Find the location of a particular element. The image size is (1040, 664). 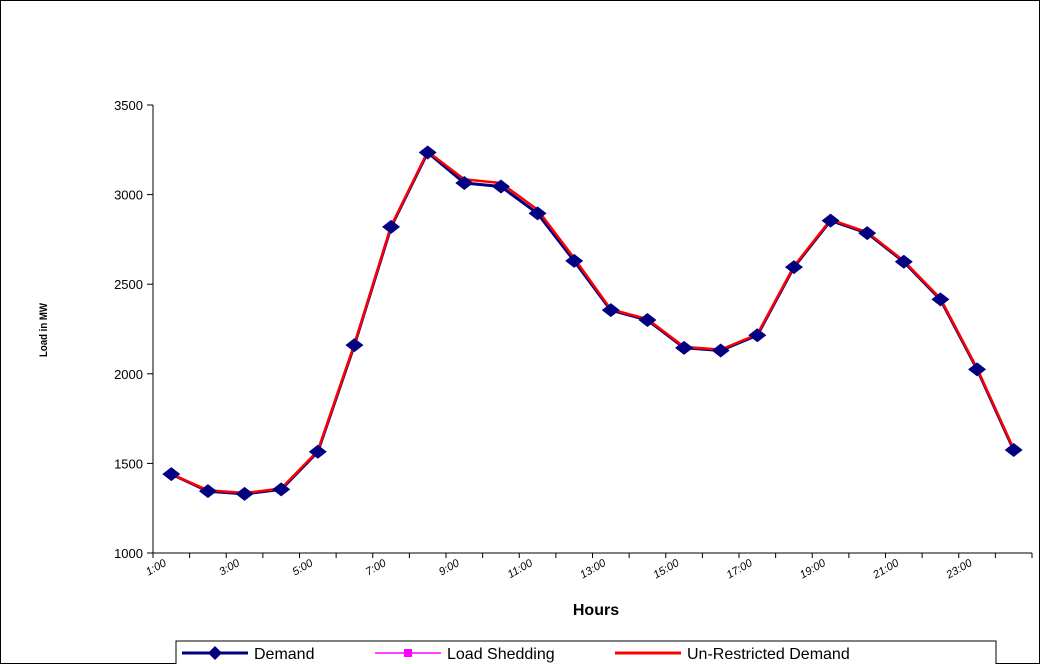

legend-box is located at coordinates (586, 652).